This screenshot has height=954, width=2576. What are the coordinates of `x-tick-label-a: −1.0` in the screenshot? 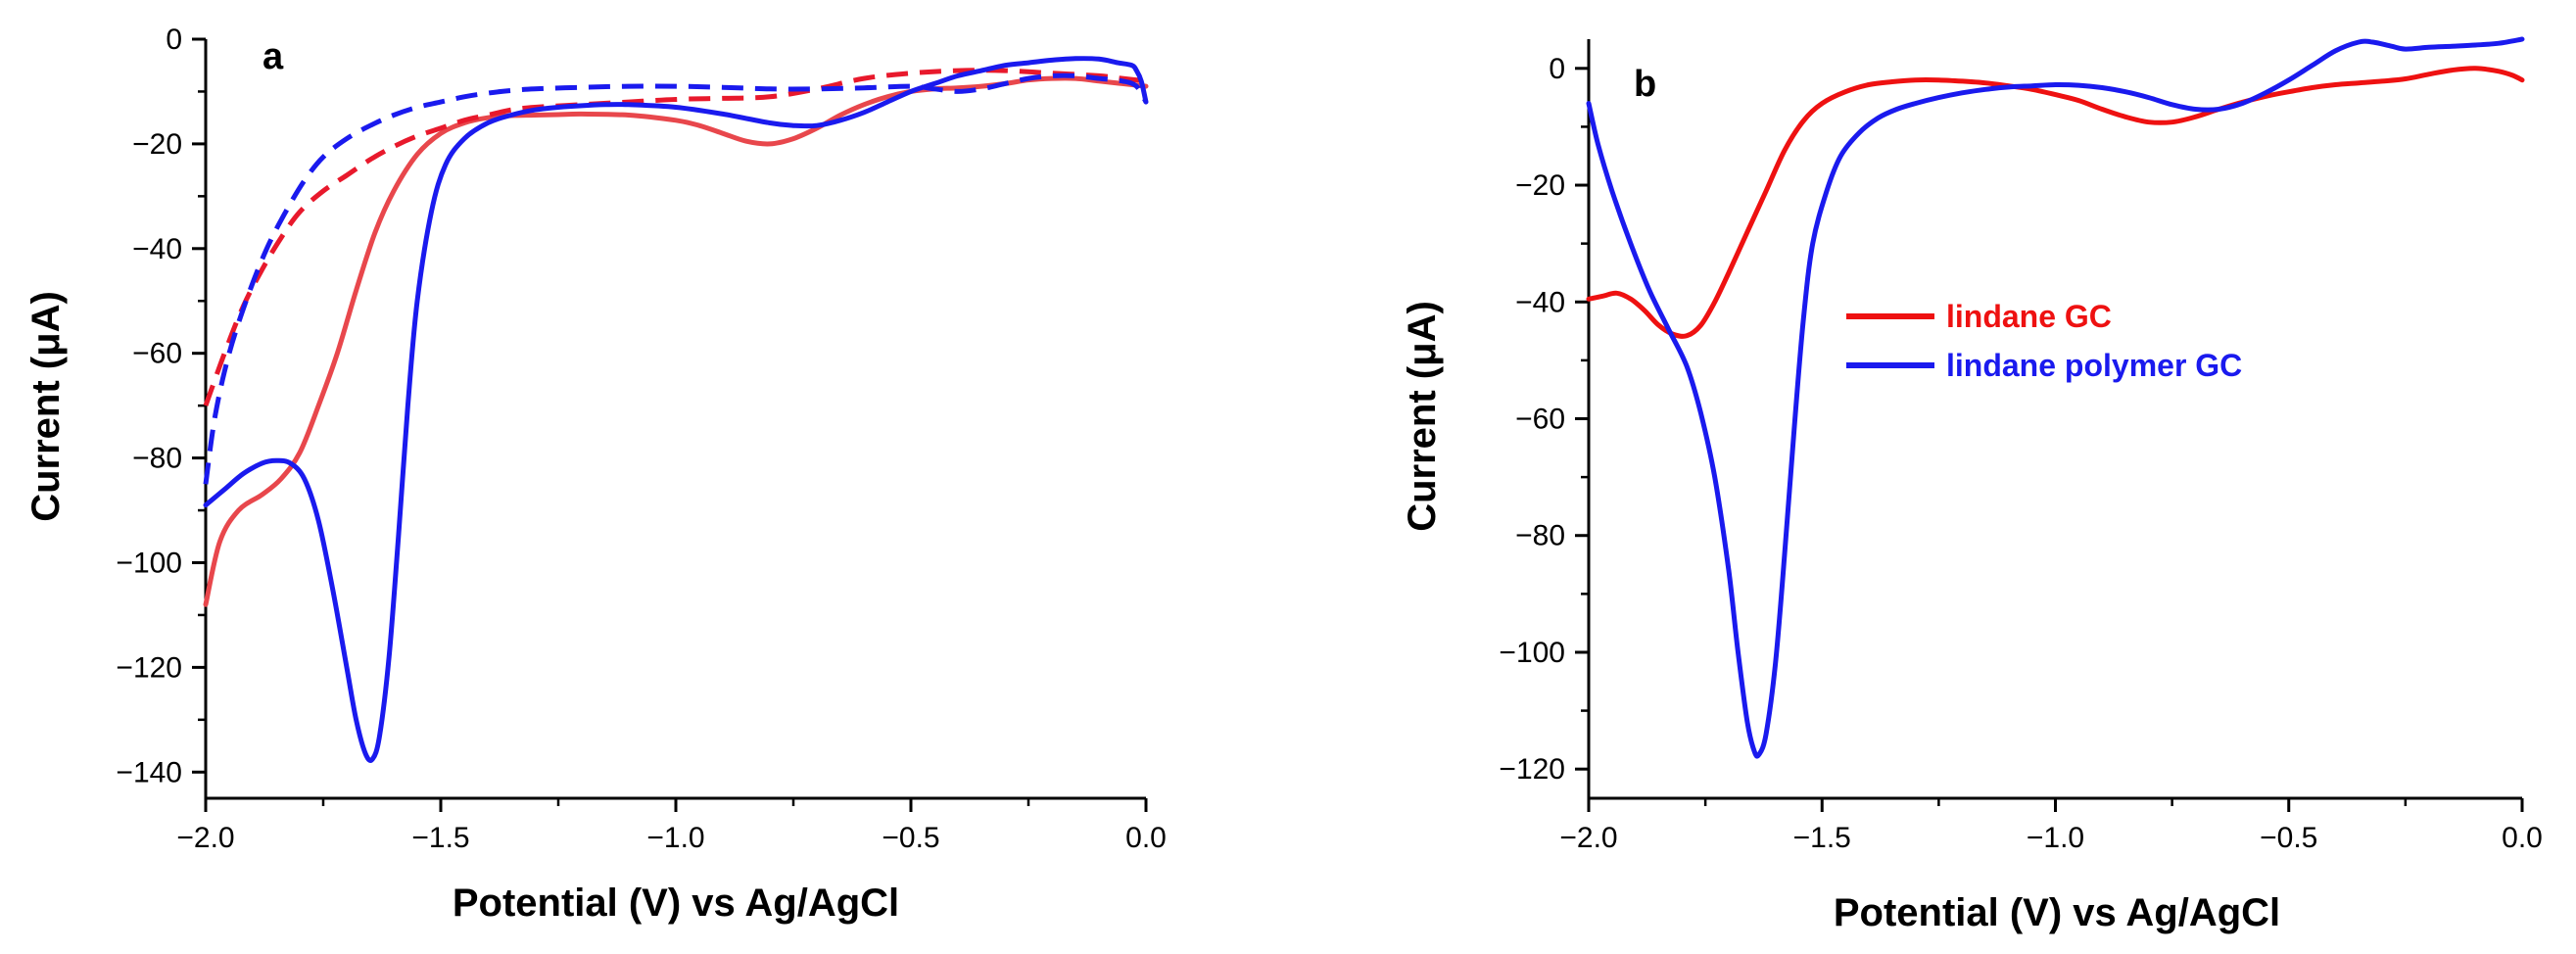 It's located at (675, 838).